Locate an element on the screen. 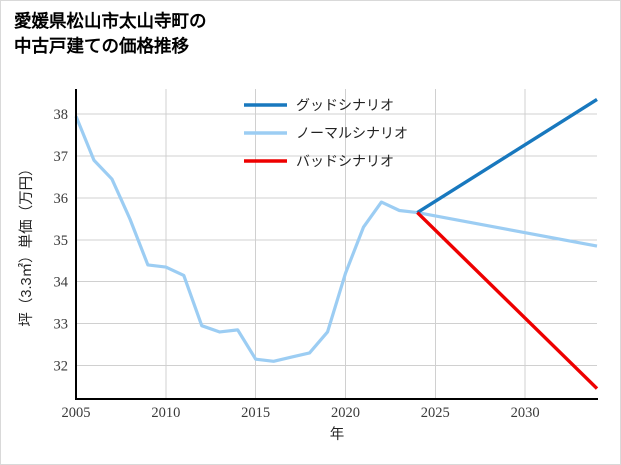 The height and width of the screenshot is (465, 621). x-tick-label: 2005 is located at coordinates (76, 413).